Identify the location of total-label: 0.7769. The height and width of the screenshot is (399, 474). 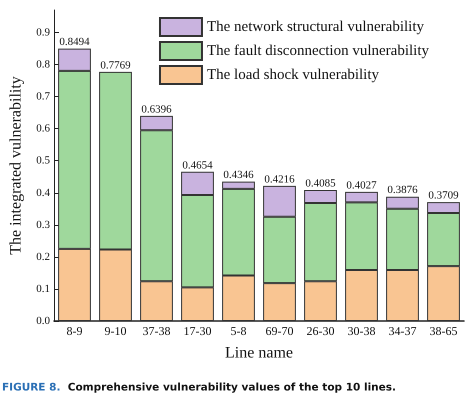
(116, 65).